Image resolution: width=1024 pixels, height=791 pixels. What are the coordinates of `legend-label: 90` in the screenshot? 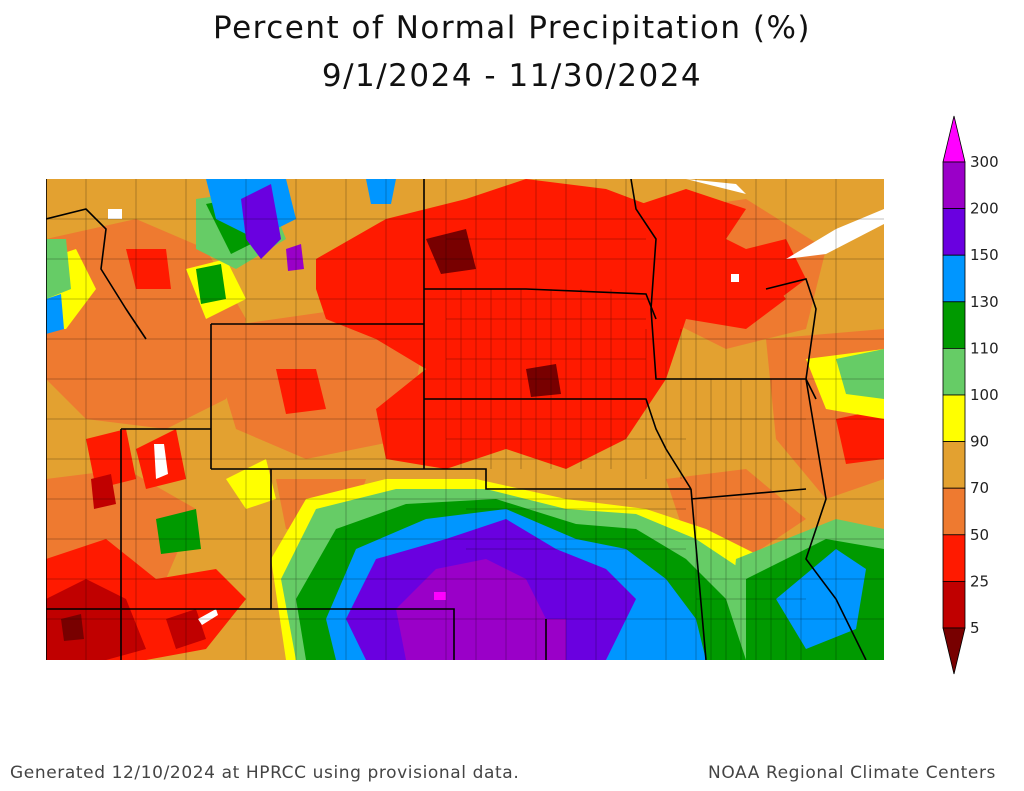 It's located at (979, 442).